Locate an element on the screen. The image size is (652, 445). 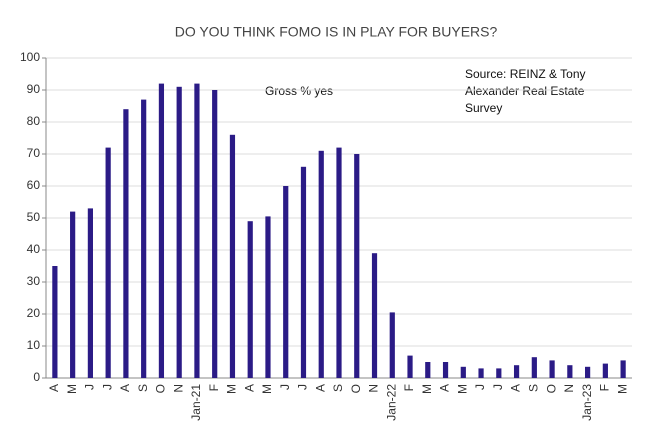
source-line: Alexander Real Estate is located at coordinates (525, 91).